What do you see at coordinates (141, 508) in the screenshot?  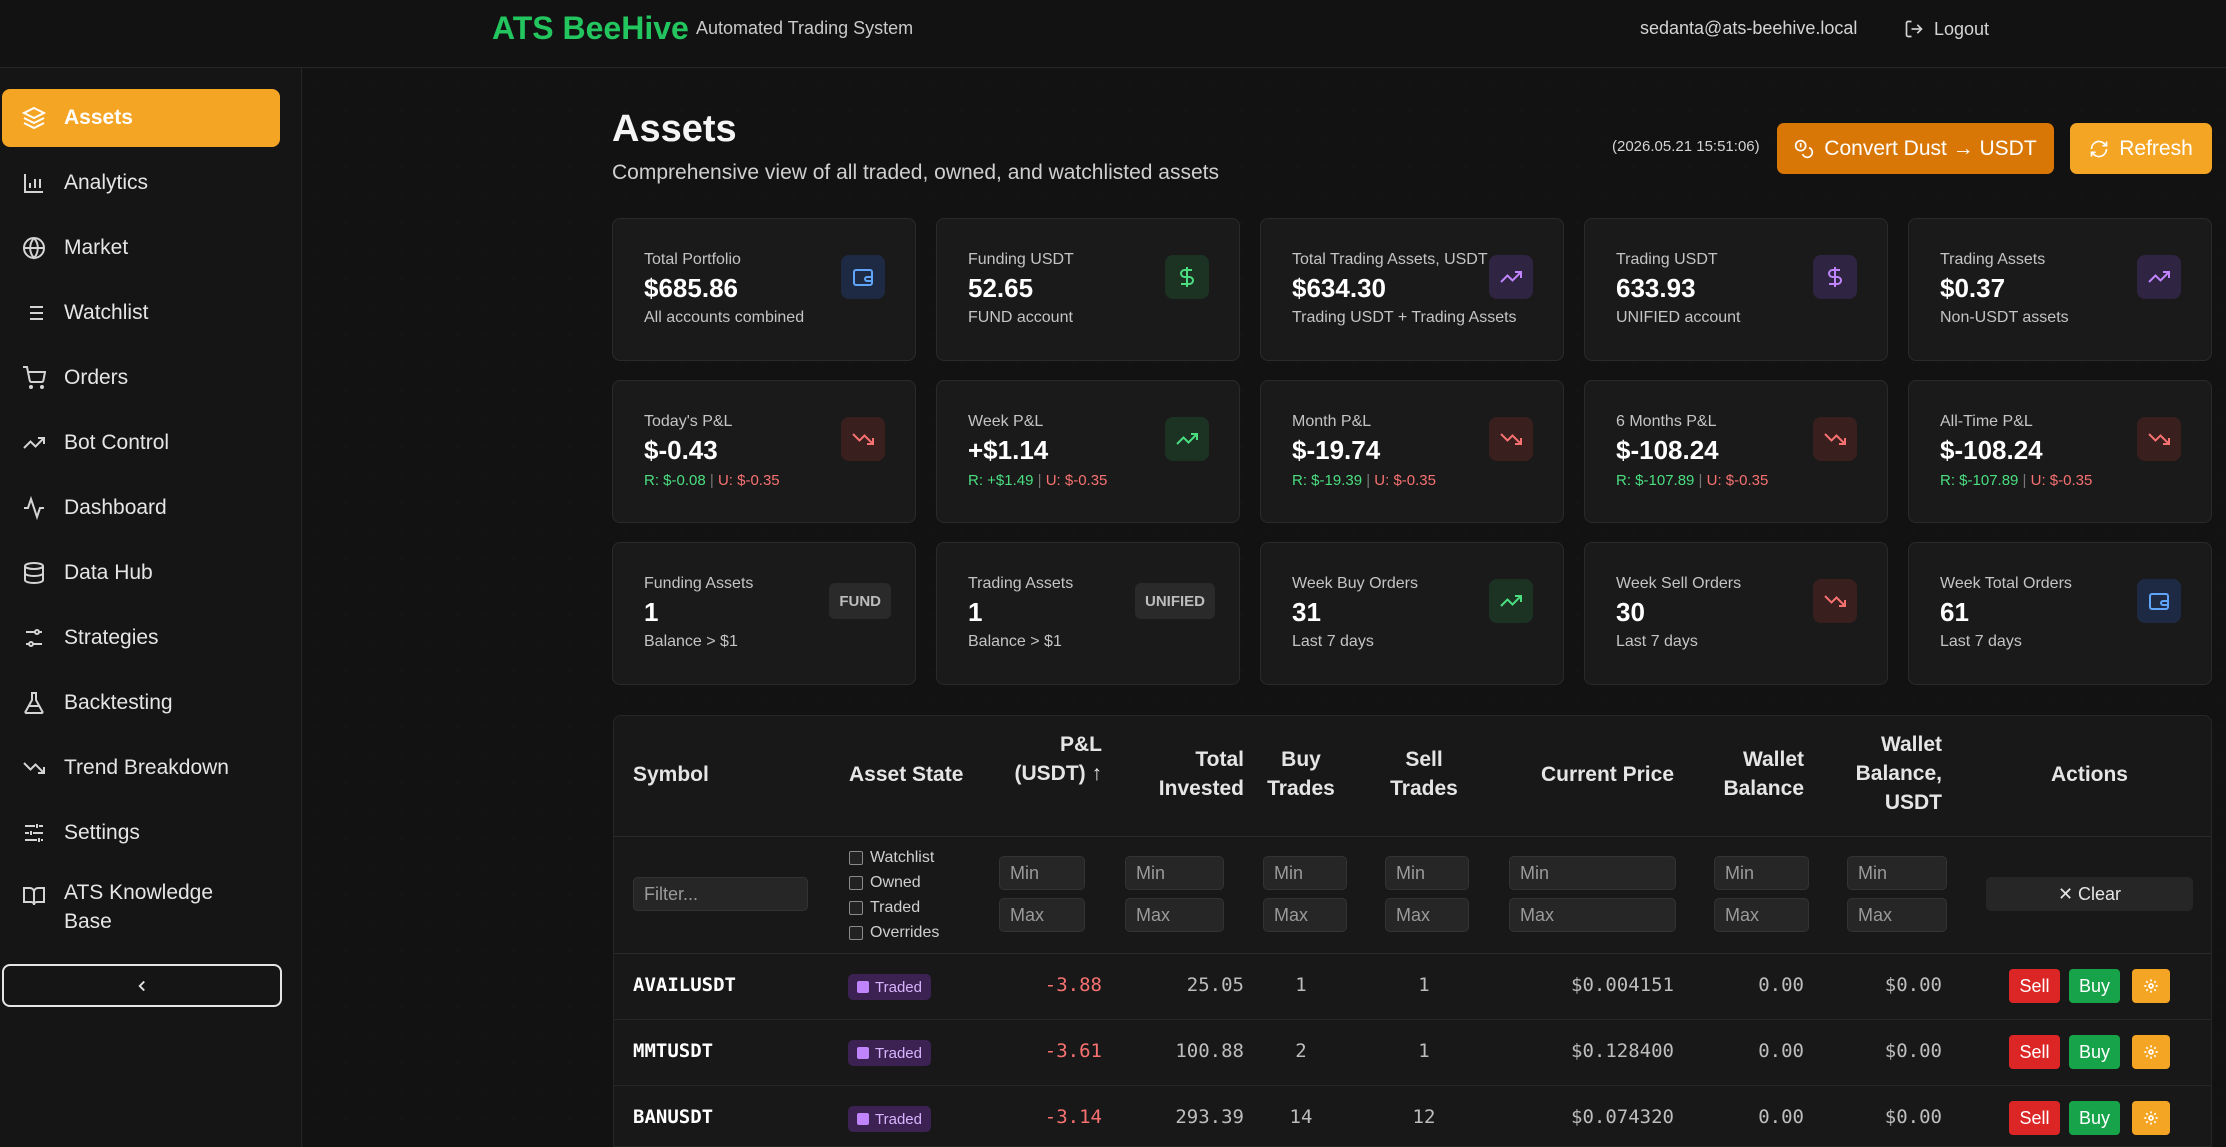 I see `sidebar-item-dashboard: Dashboard` at bounding box center [141, 508].